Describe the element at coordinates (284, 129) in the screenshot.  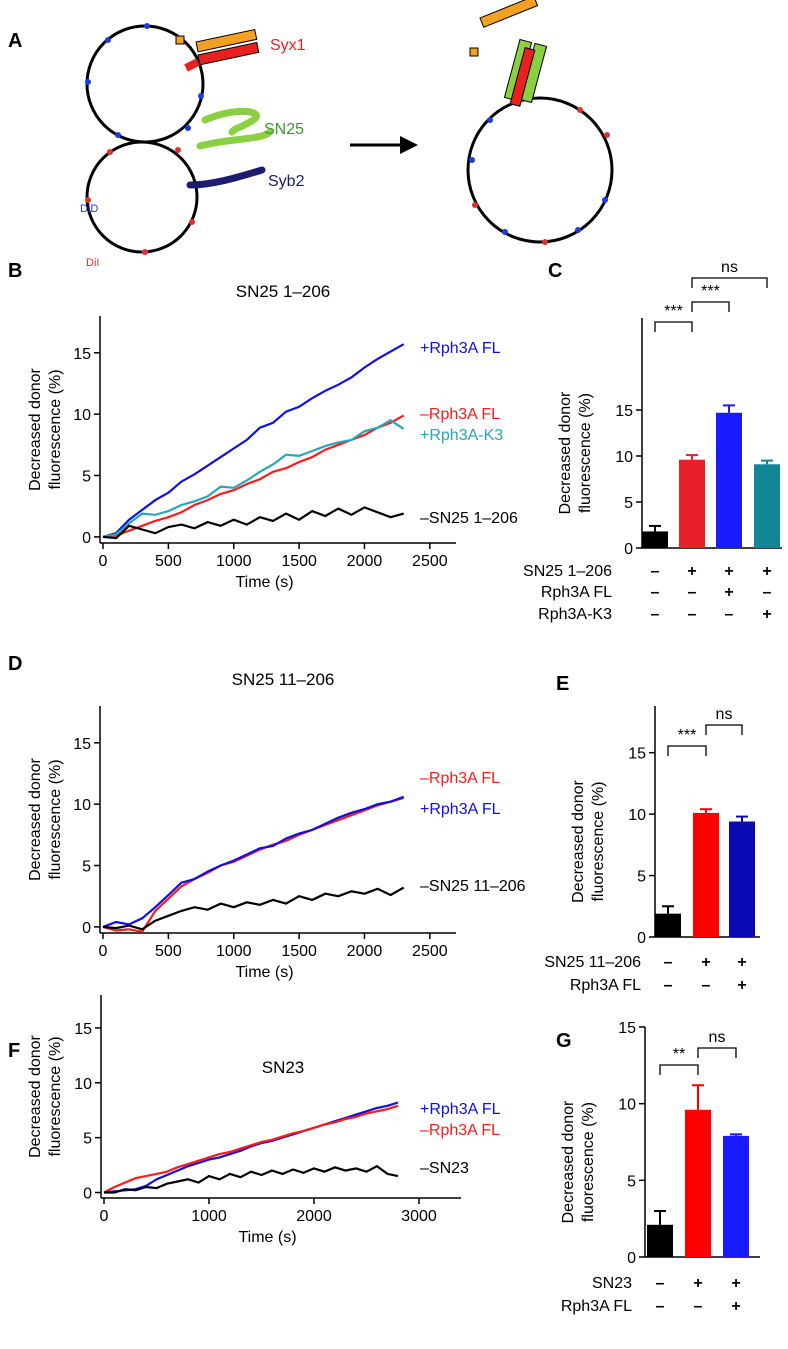
I see `label-sn25: SN25` at that location.